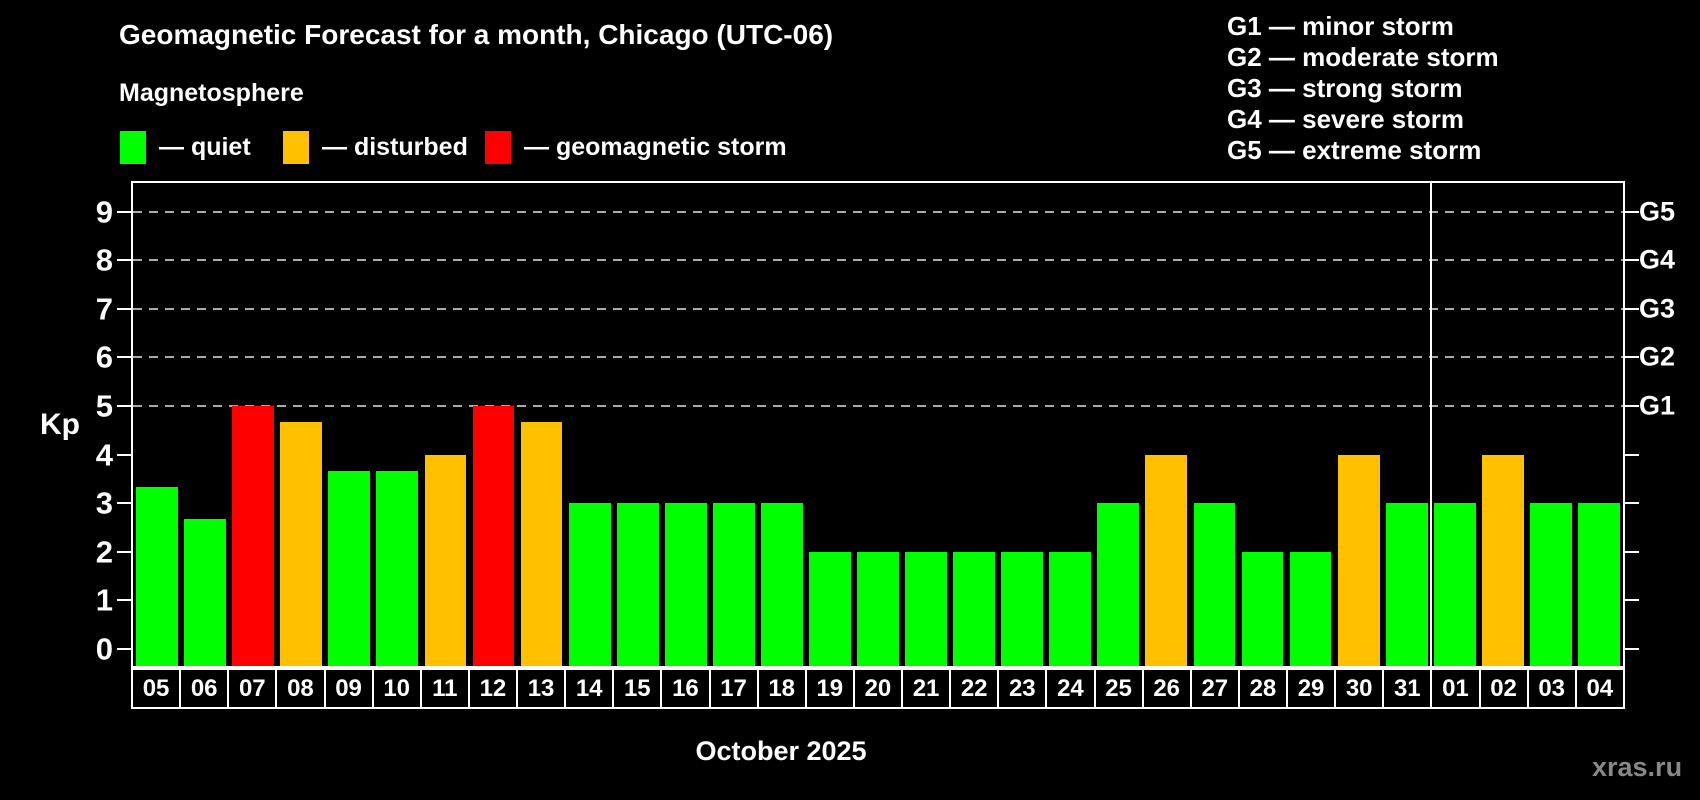 The height and width of the screenshot is (800, 1700). Describe the element at coordinates (1657, 405) in the screenshot. I see `g-axis-label-G1: G1` at that location.